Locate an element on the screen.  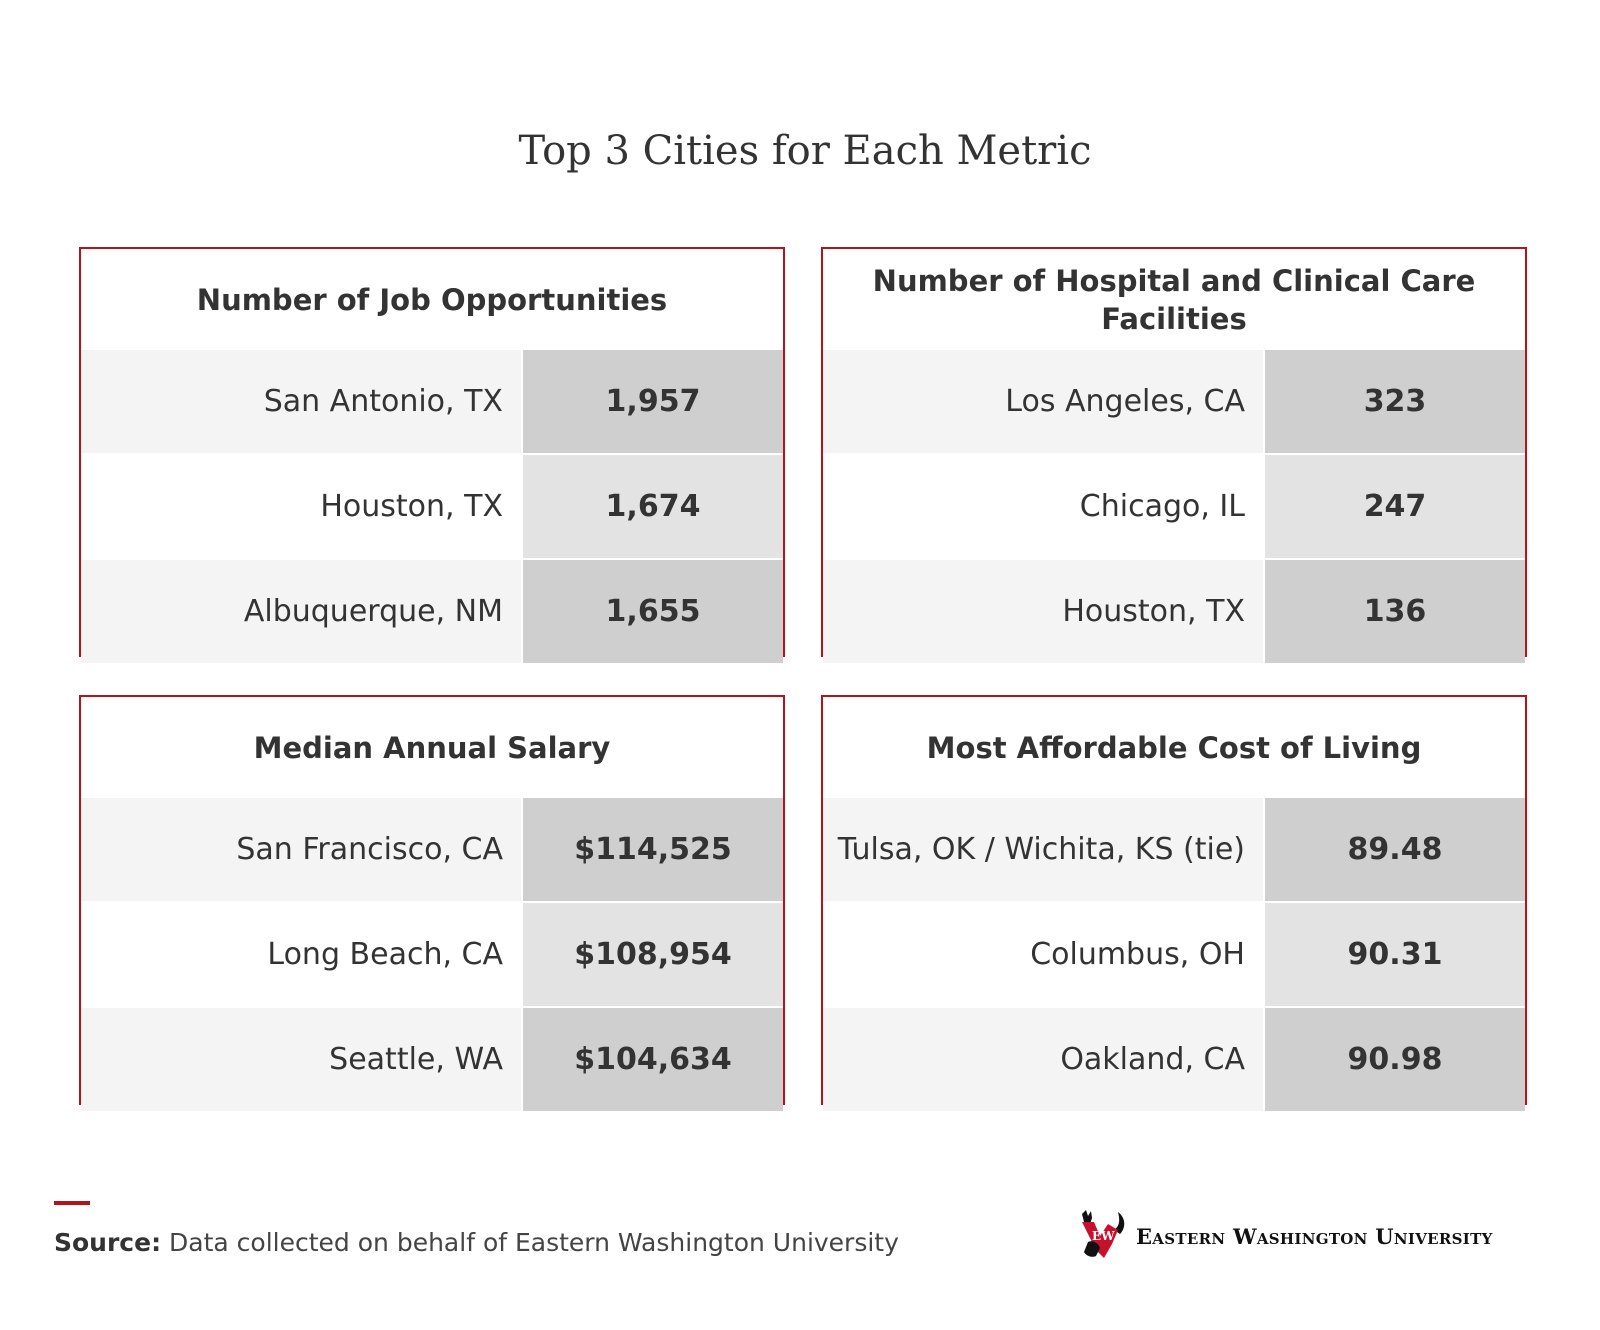
table-row: San Francisco, CA $114,525 is located at coordinates (432, 849).